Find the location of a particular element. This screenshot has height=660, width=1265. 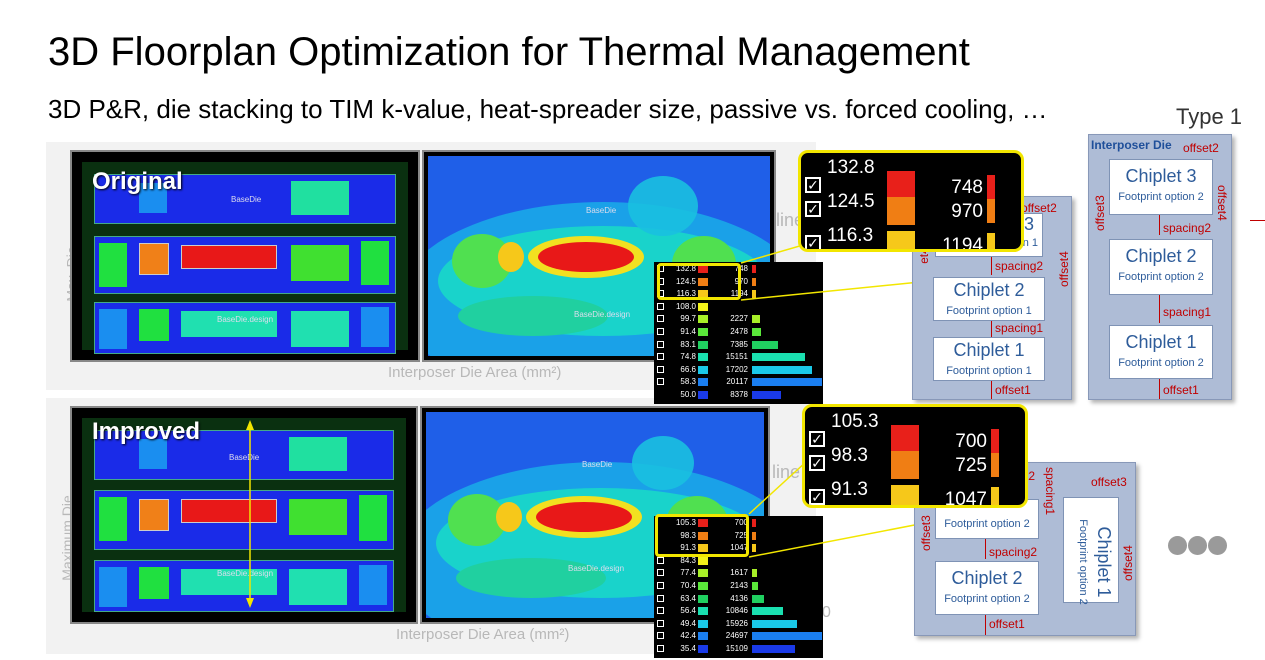

chiplet-2: Chiplet 2 Footprint option 2 is located at coordinates (987, 588).